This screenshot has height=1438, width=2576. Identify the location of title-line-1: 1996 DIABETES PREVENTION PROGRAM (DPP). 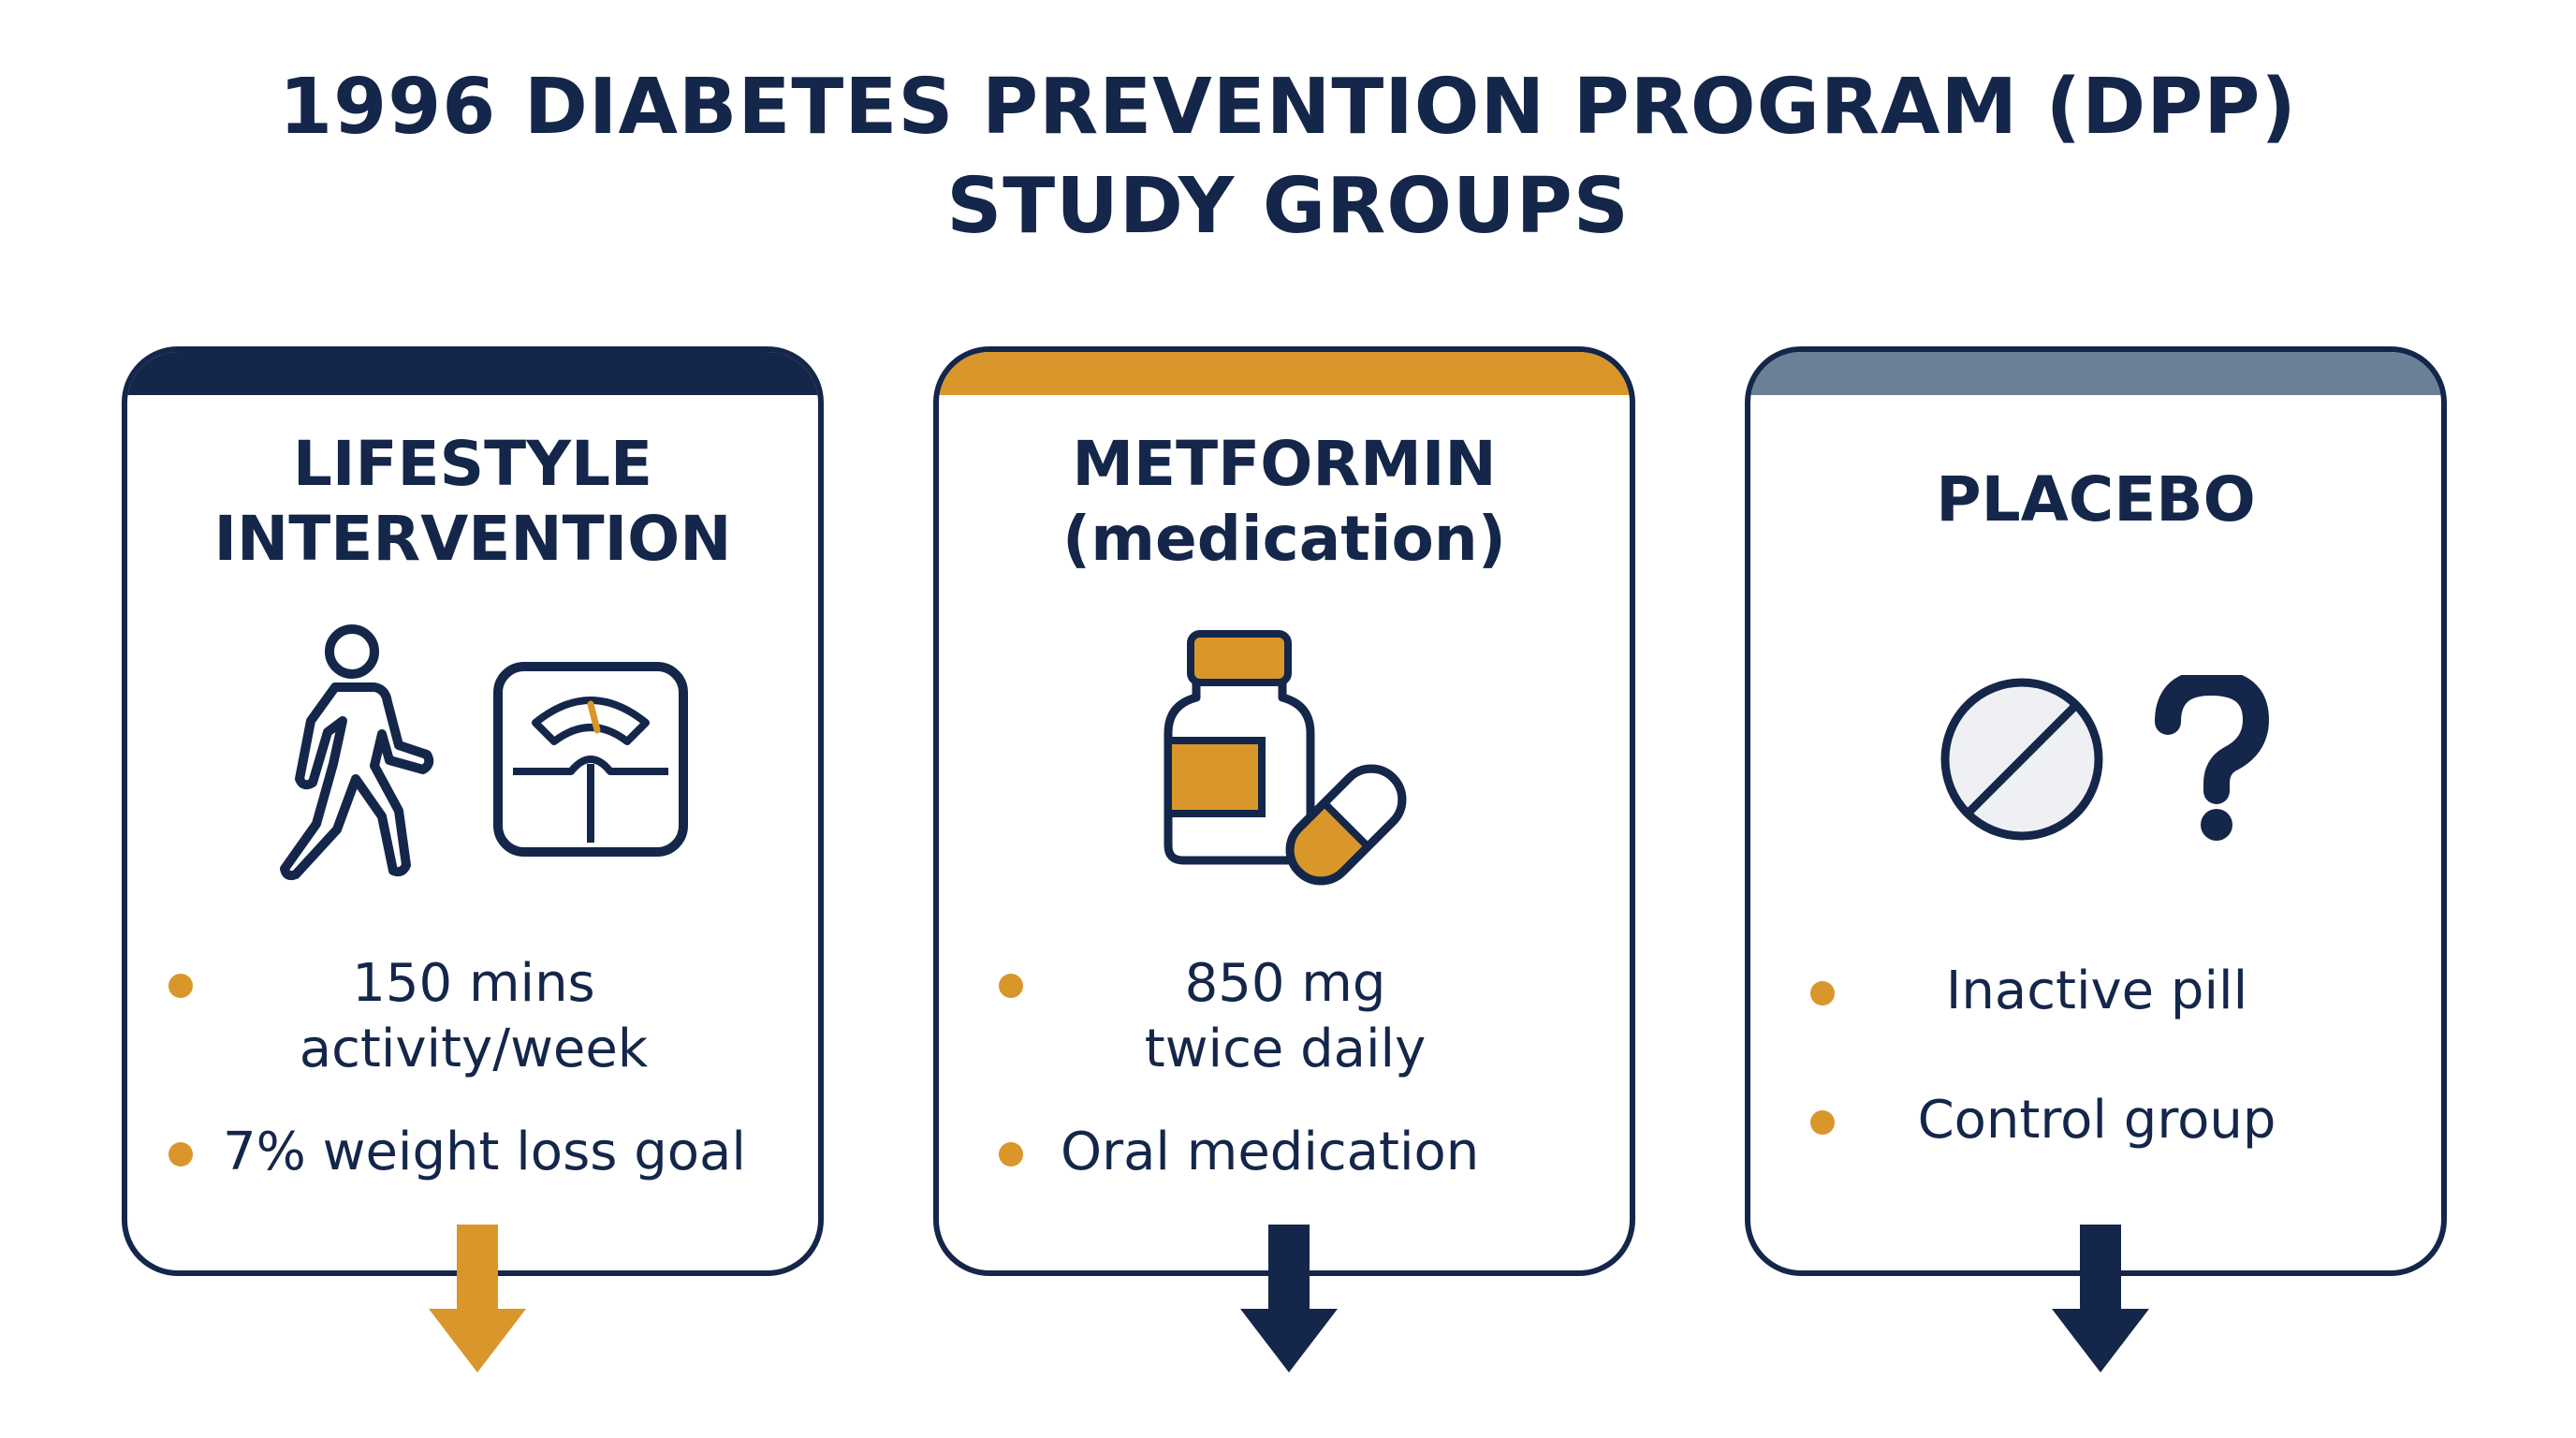
(1288, 107).